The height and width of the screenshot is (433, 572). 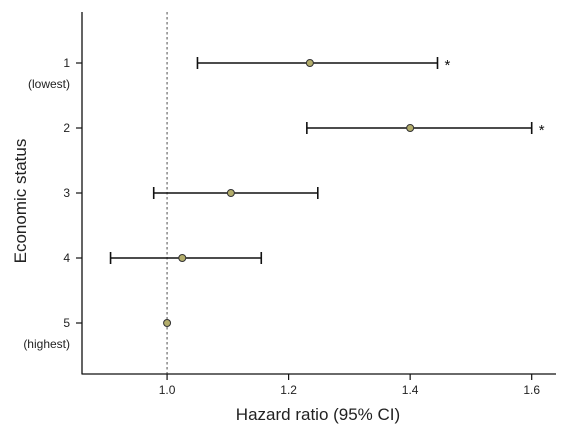 What do you see at coordinates (66, 63) in the screenshot?
I see `y-tick-label: 1` at bounding box center [66, 63].